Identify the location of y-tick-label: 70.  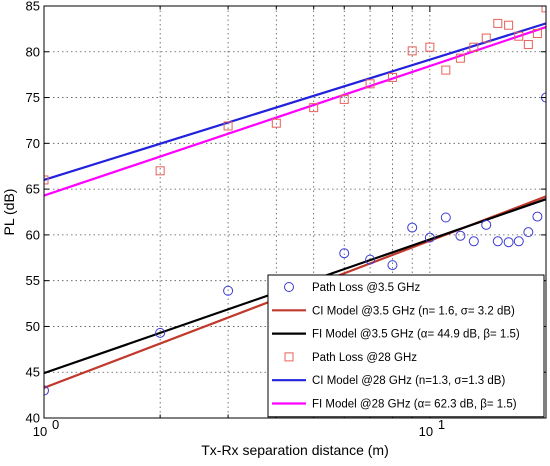
(33, 143).